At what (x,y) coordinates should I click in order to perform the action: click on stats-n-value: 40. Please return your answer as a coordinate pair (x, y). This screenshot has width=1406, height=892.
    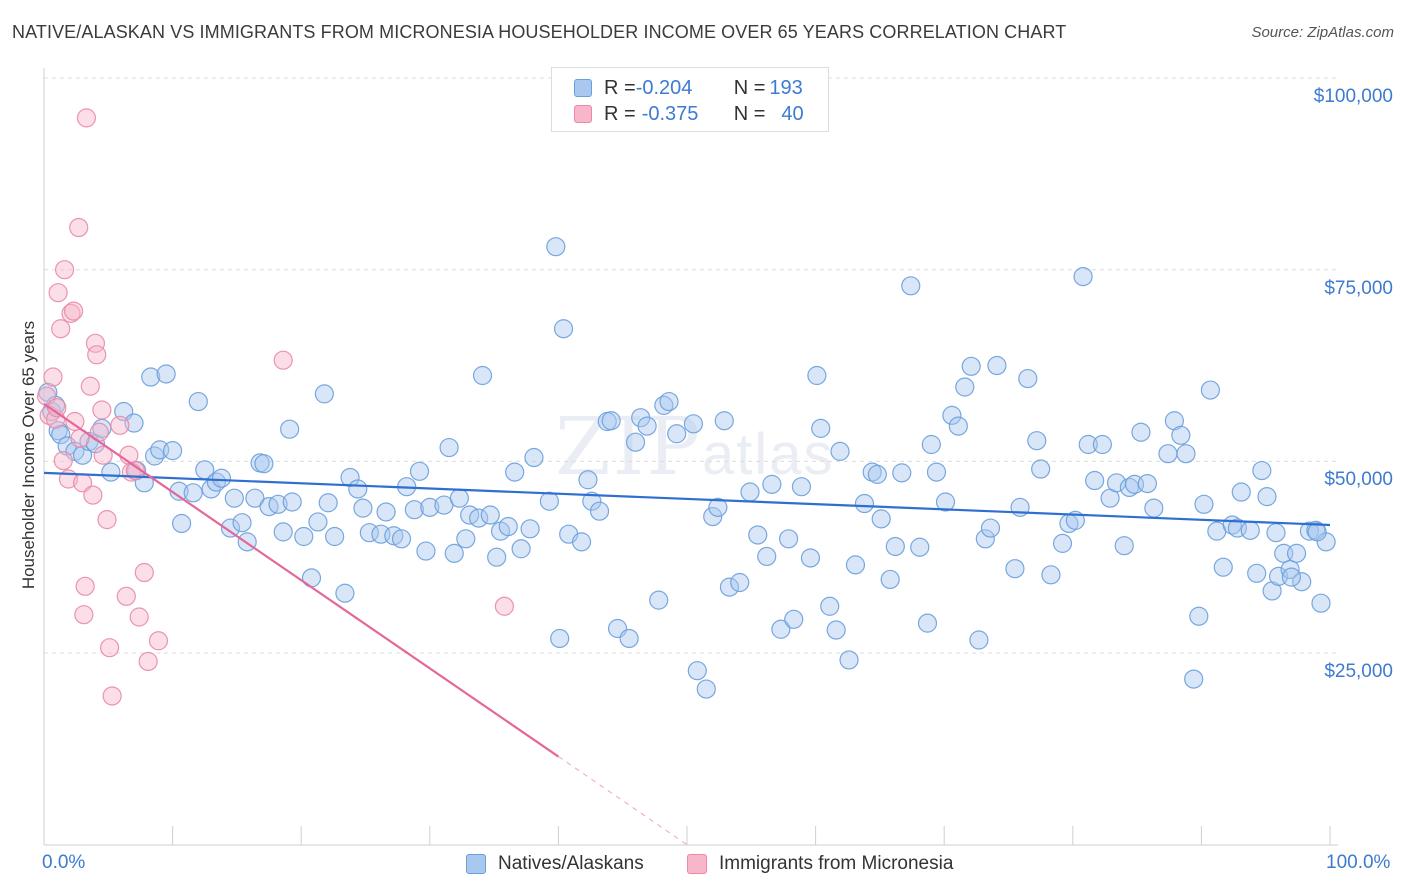
    Looking at the image, I should click on (792, 113).